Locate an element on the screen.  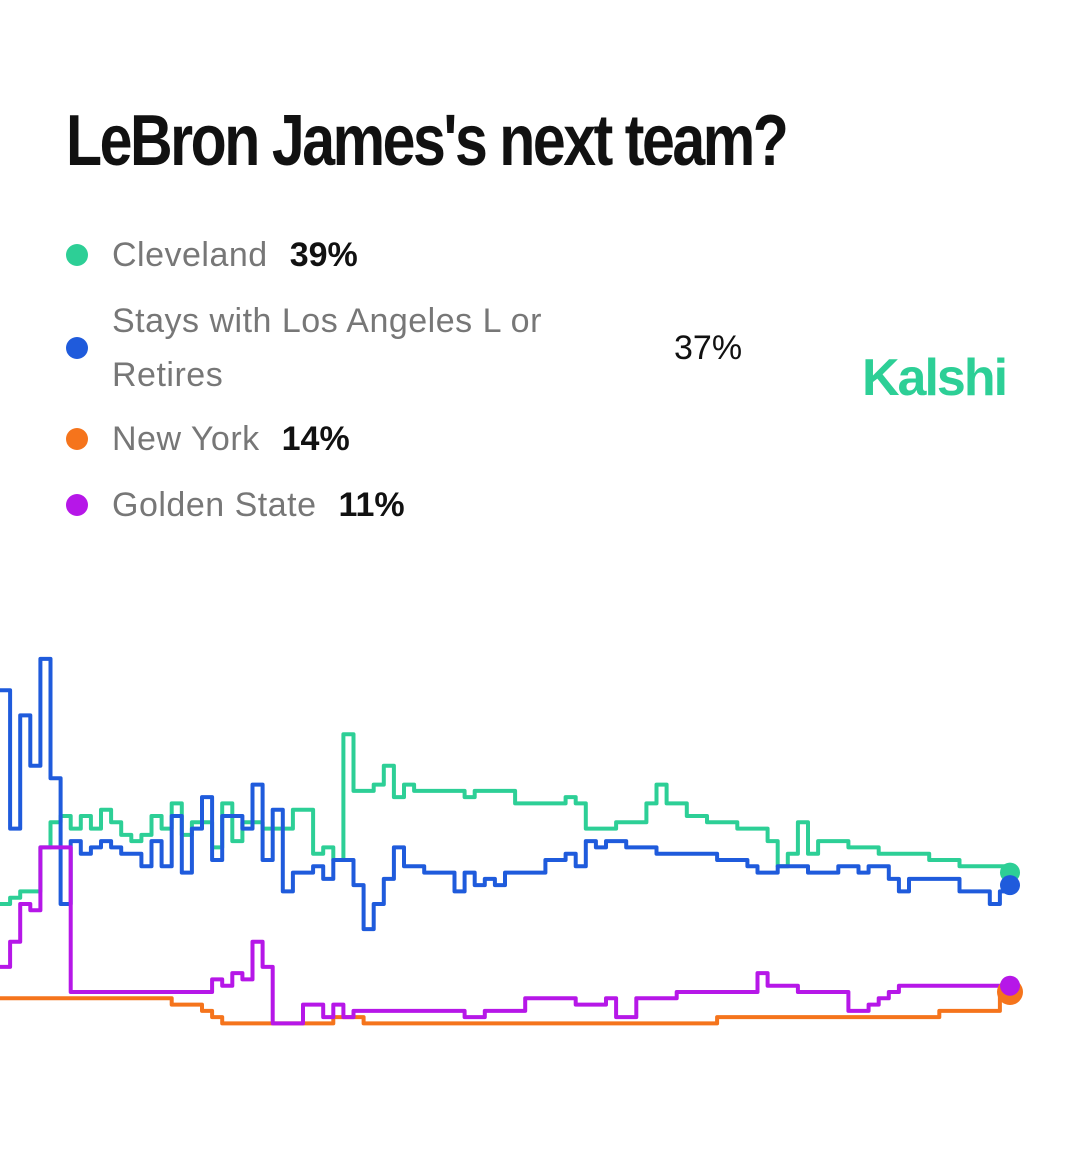
legend-value: 14% is located at coordinates (315, 439).